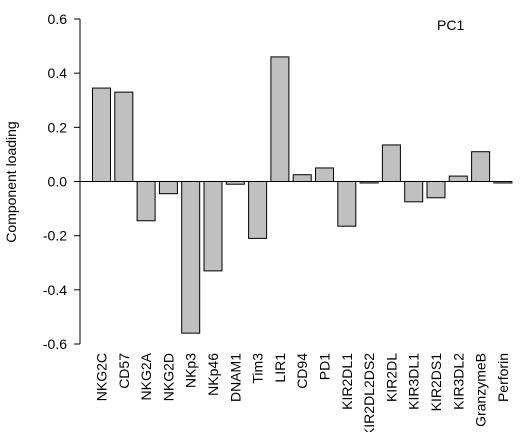  Describe the element at coordinates (11, 181) in the screenshot. I see `y-axis-title: Component loading` at that location.